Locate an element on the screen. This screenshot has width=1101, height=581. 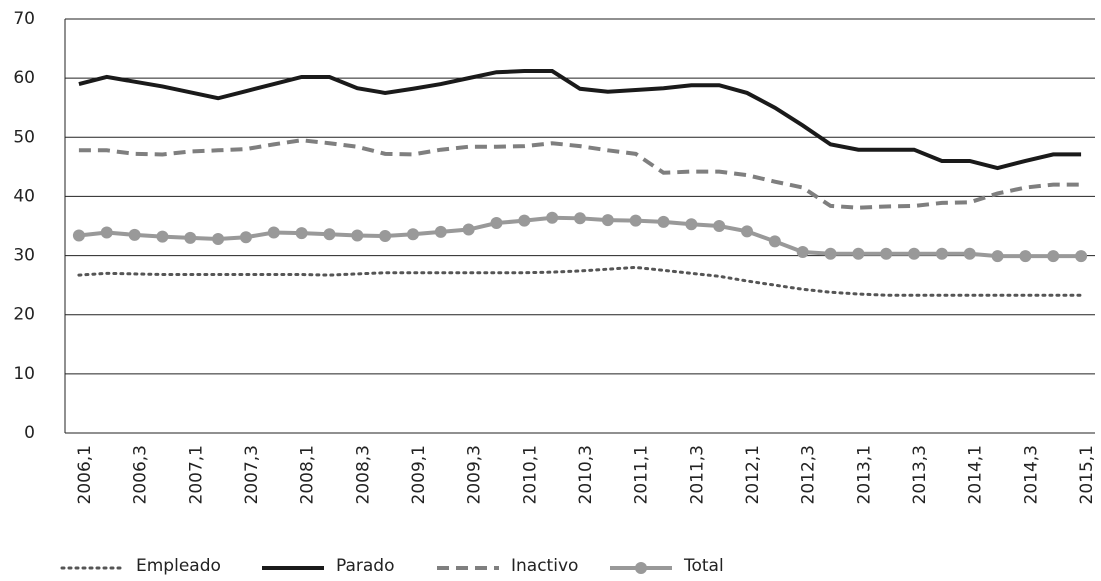
x-tick-label: 2014,1 is located at coordinates (976, 474).